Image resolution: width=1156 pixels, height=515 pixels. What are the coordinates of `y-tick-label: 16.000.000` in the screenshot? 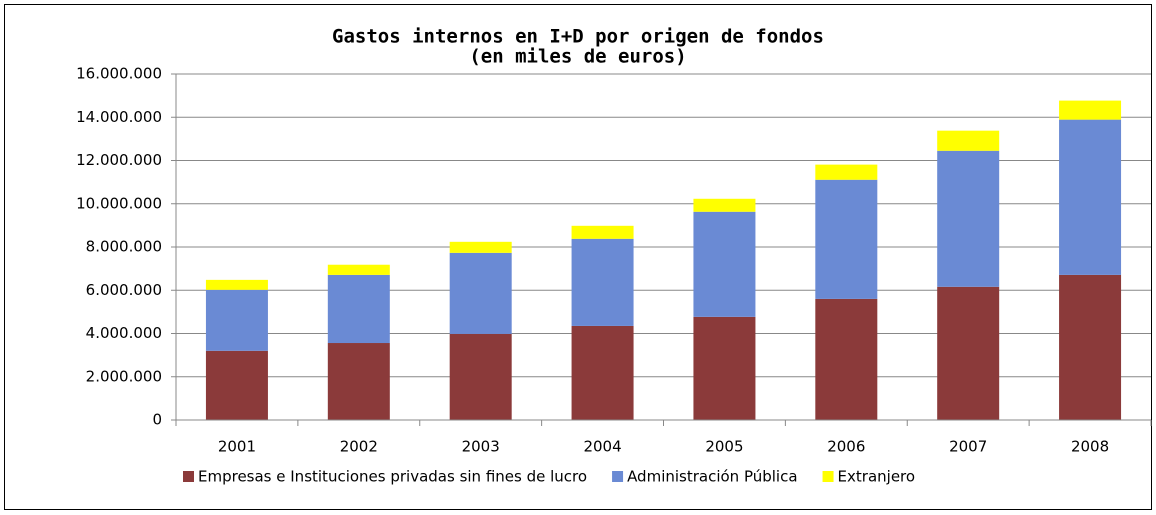 It's located at (119, 74).